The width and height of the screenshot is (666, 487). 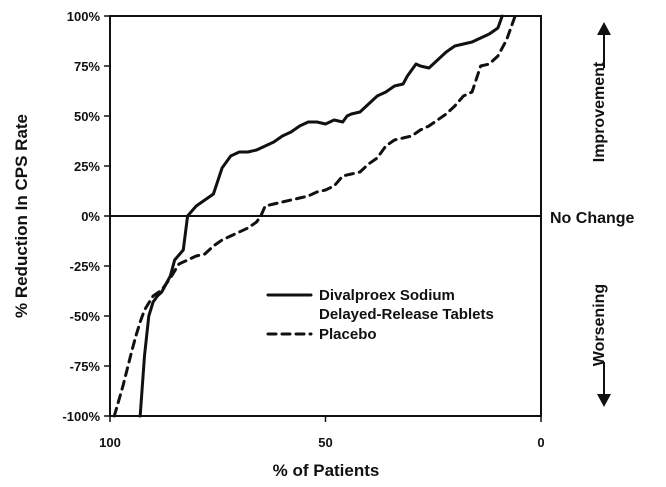 I want to click on x-axis-label: % of Patients, so click(x=326, y=470).